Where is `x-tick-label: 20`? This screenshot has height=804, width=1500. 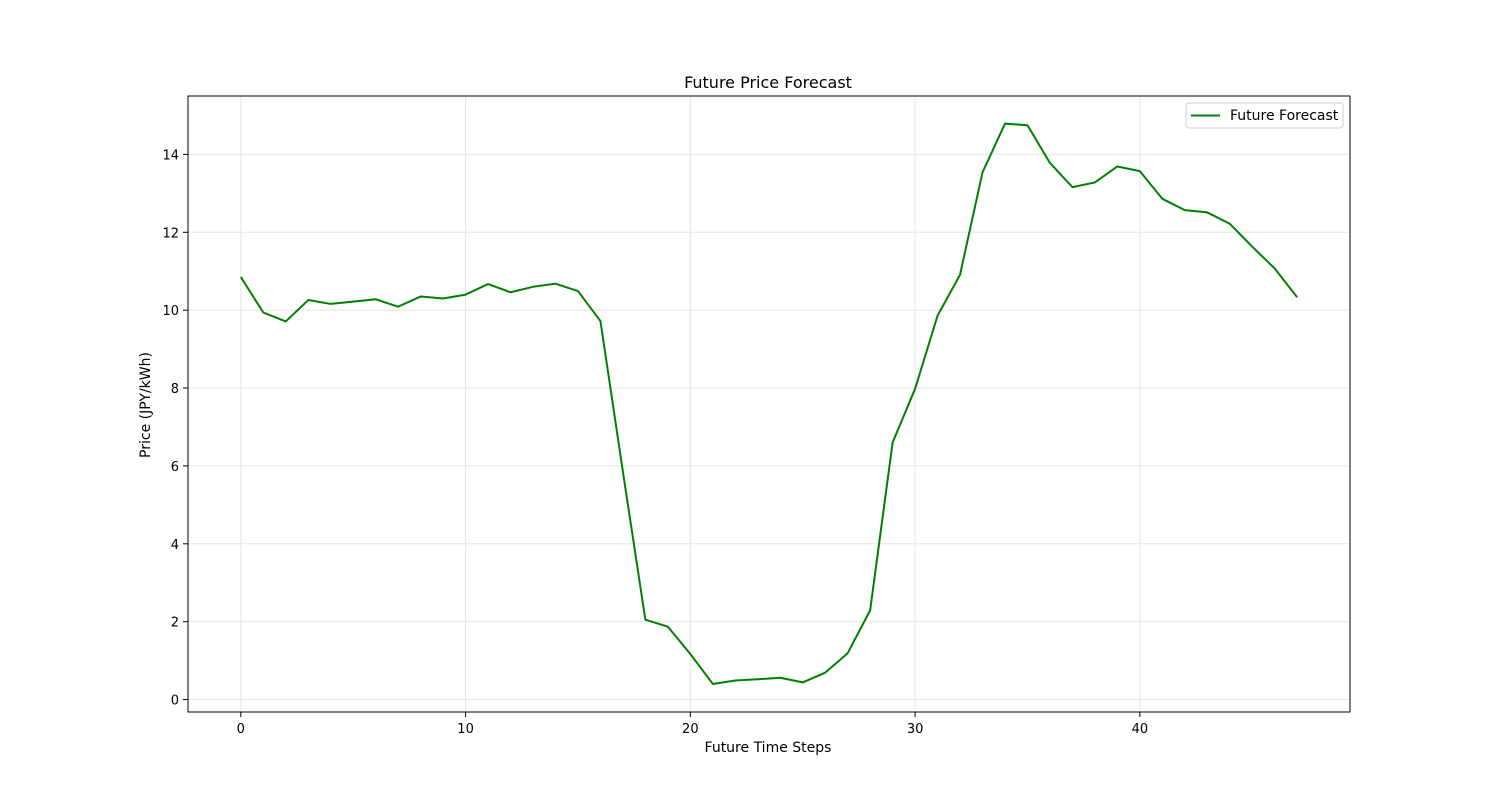 x-tick-label: 20 is located at coordinates (690, 729).